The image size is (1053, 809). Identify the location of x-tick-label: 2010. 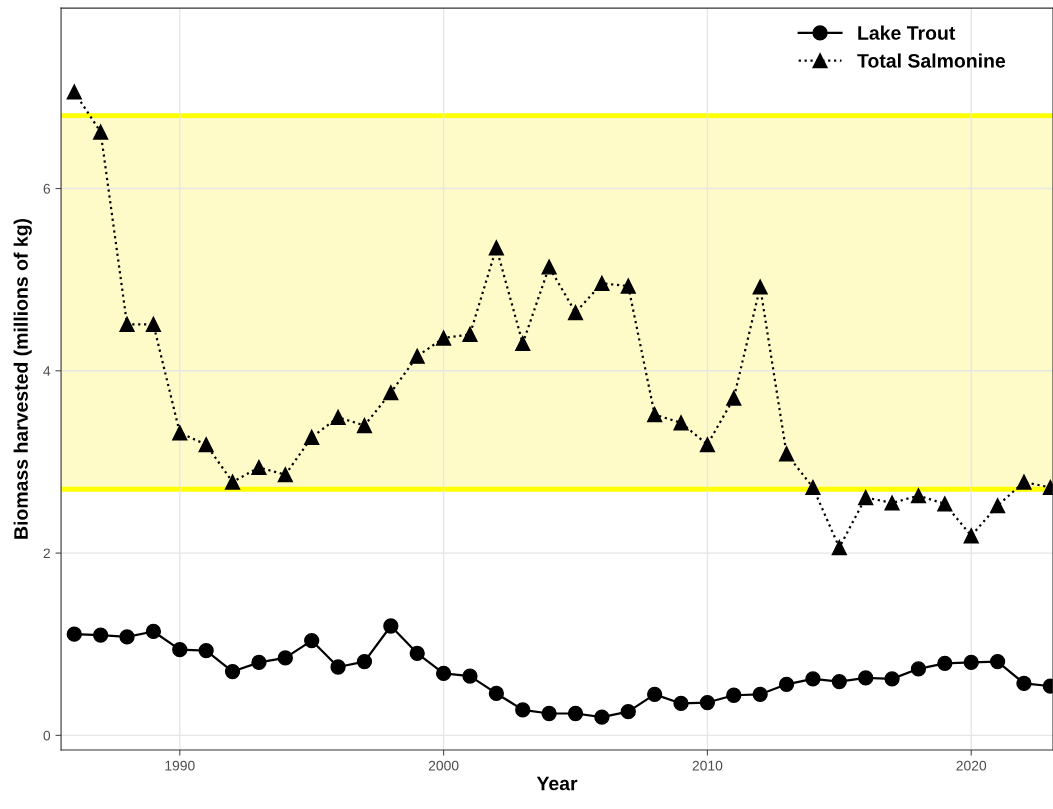
(707, 765).